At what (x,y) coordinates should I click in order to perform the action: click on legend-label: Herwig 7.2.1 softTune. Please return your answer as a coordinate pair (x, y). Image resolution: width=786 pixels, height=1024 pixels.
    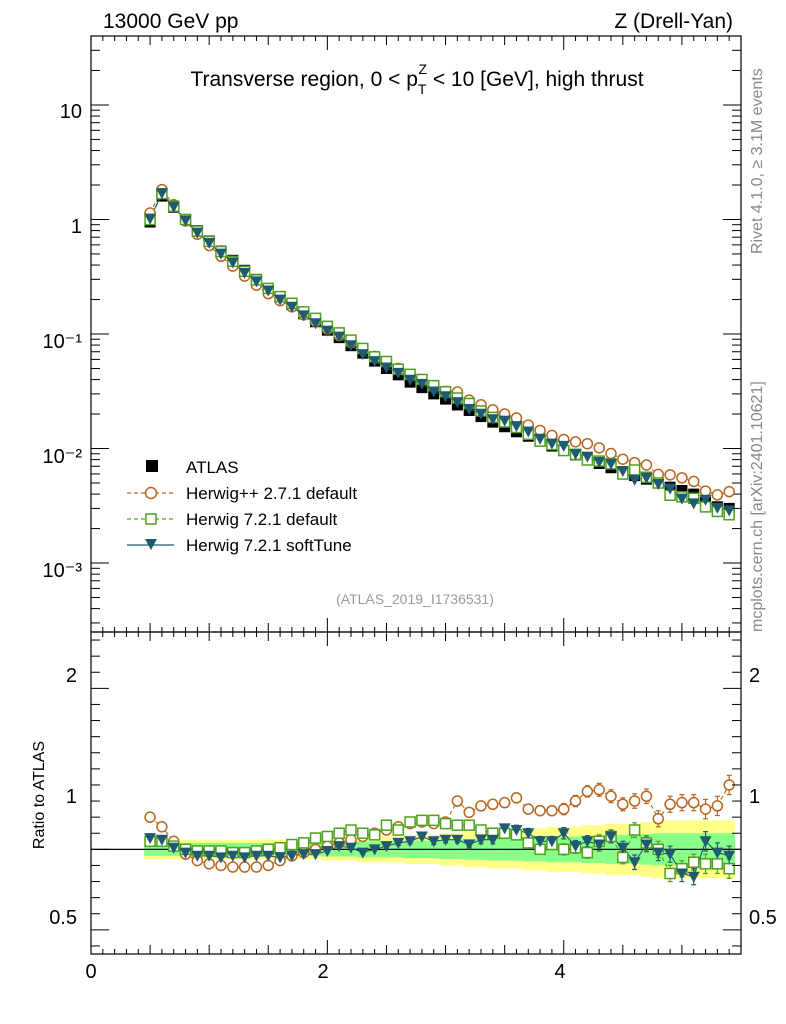
    Looking at the image, I should click on (269, 545).